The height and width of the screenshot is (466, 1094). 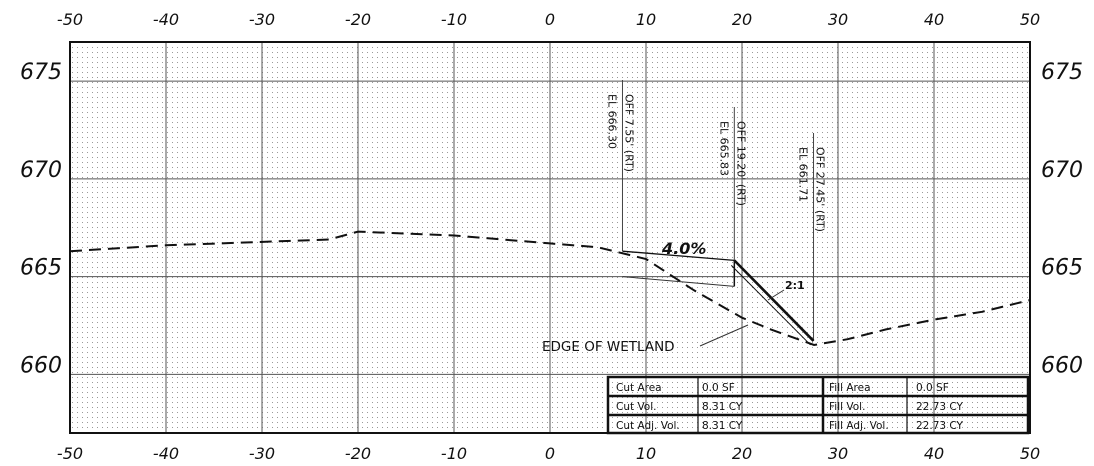 What do you see at coordinates (932, 388) in the screenshot?
I see `fill-quantity-value: 0.0 SF` at bounding box center [932, 388].